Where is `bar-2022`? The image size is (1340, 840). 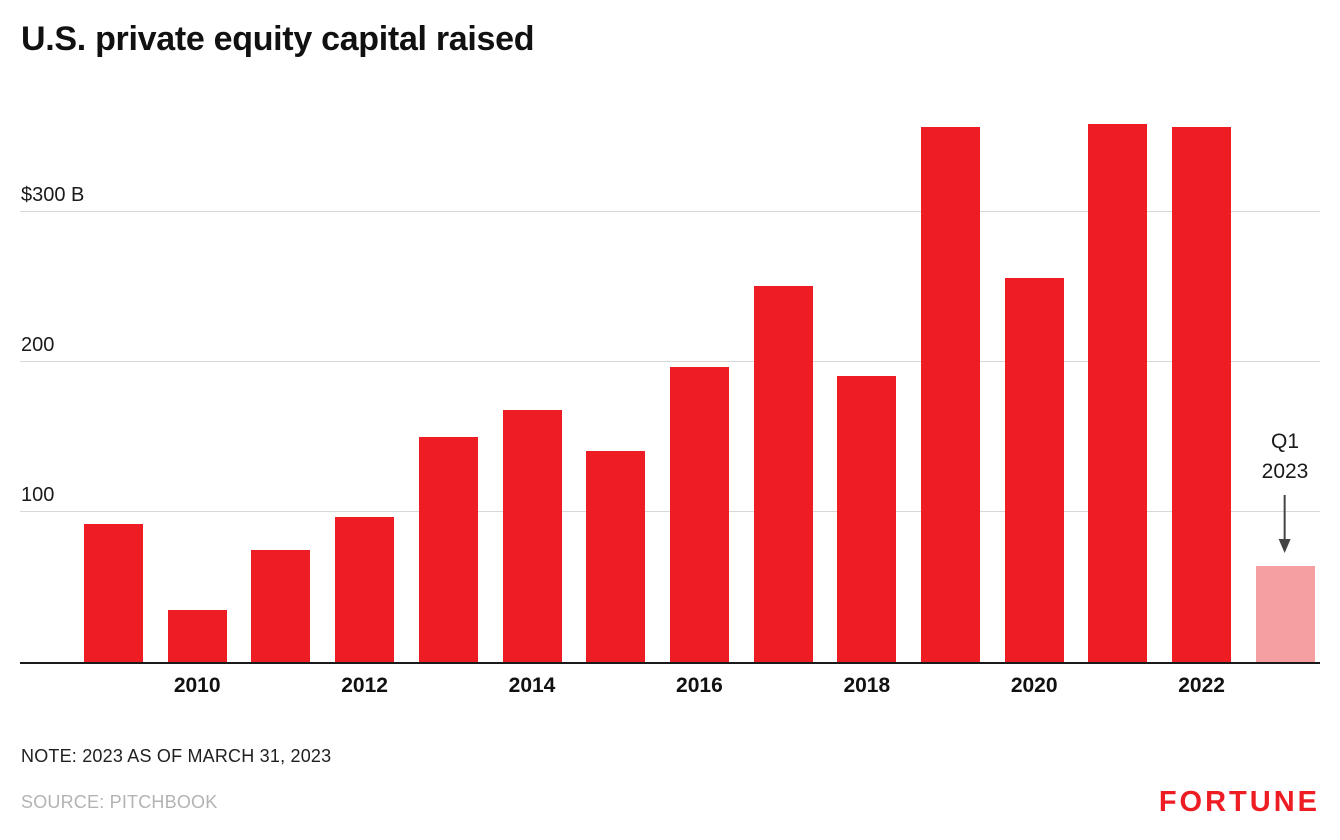 bar-2022 is located at coordinates (1202, 394).